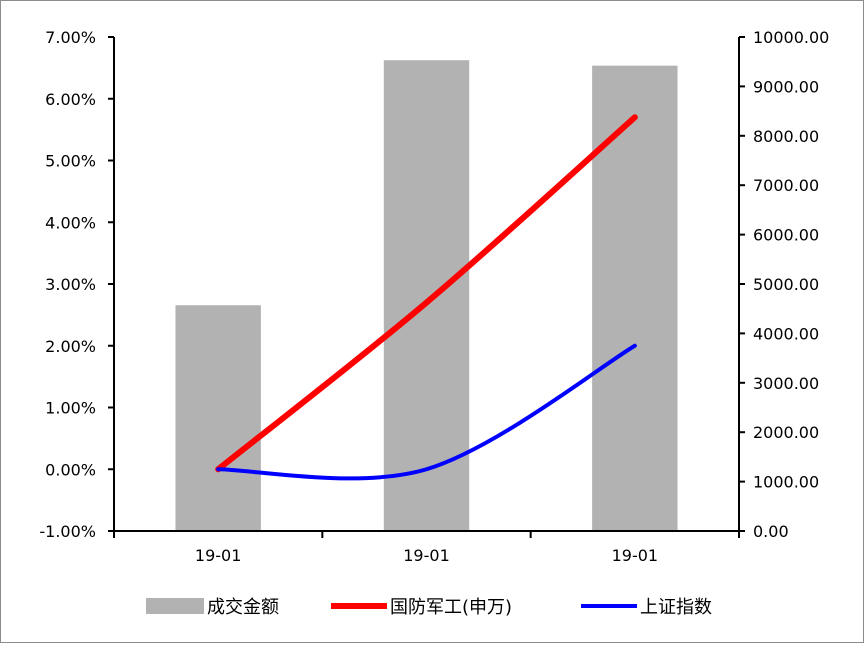 The image size is (864, 646). Describe the element at coordinates (70, 408) in the screenshot. I see `left-tick-label: 1.00%` at that location.